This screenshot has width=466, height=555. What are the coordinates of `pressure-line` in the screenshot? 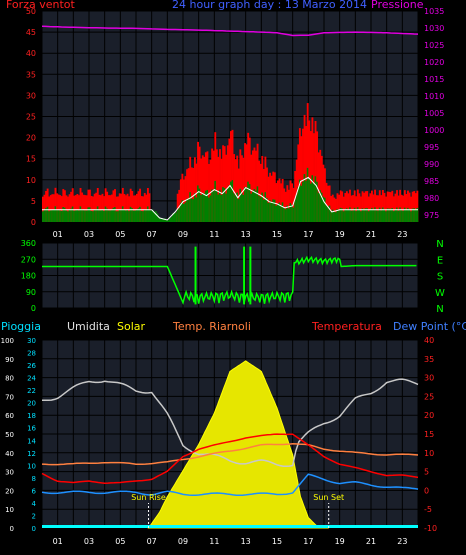 It's located at (230, 31).